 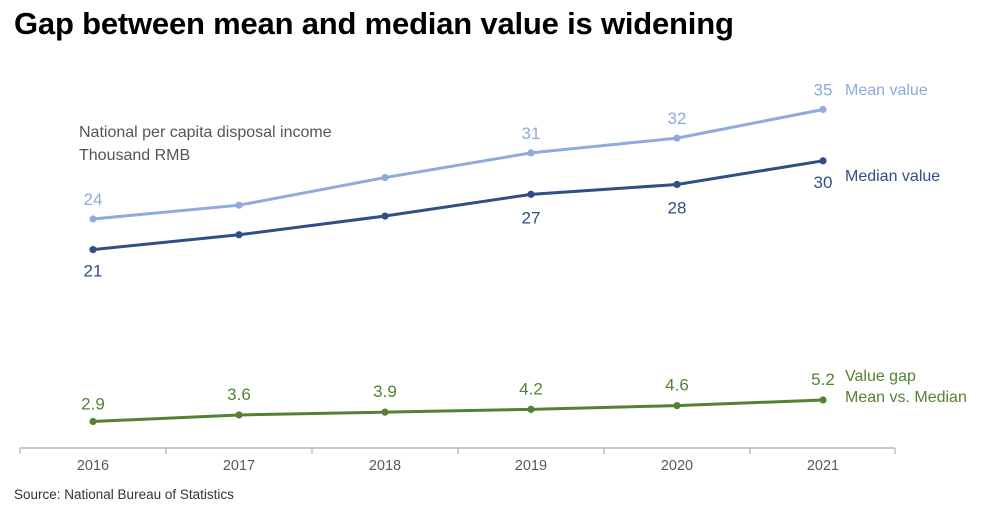 I want to click on series-line-gap, so click(x=458, y=410).